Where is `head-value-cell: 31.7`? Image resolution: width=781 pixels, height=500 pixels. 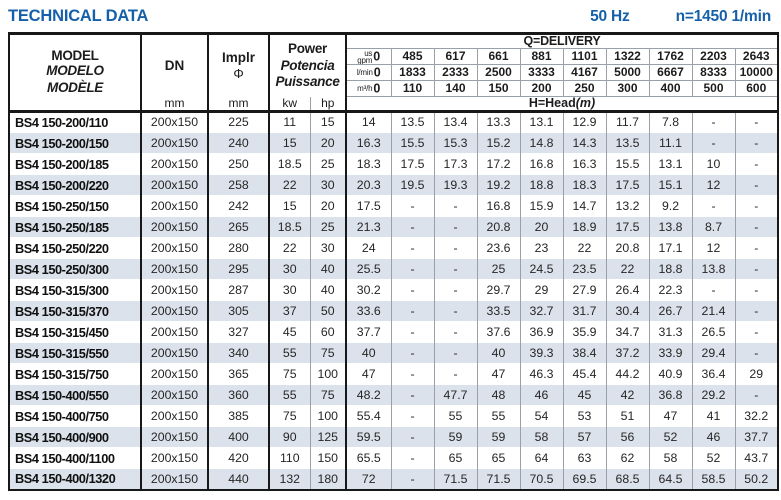
head-value-cell: 31.7 is located at coordinates (584, 311).